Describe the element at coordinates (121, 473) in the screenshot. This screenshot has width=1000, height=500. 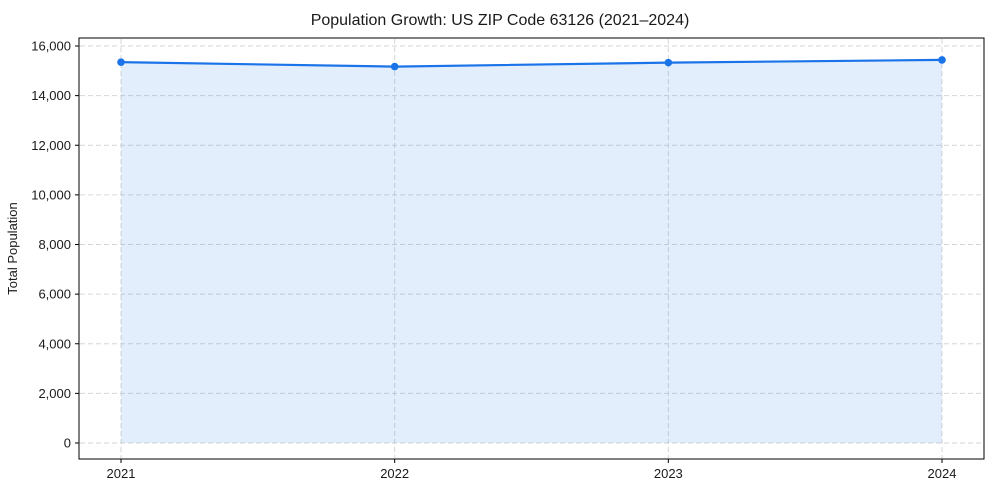
I see `x-tick-label: 2021` at that location.